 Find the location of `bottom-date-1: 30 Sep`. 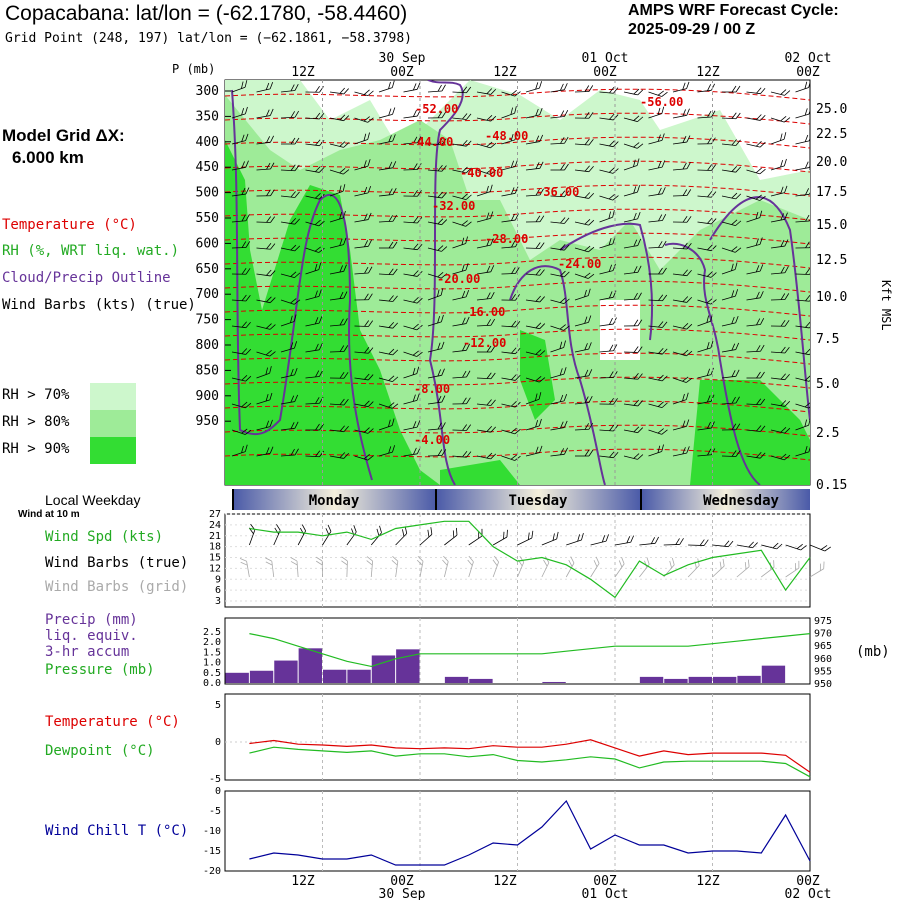

bottom-date-1: 30 Sep is located at coordinates (402, 893).